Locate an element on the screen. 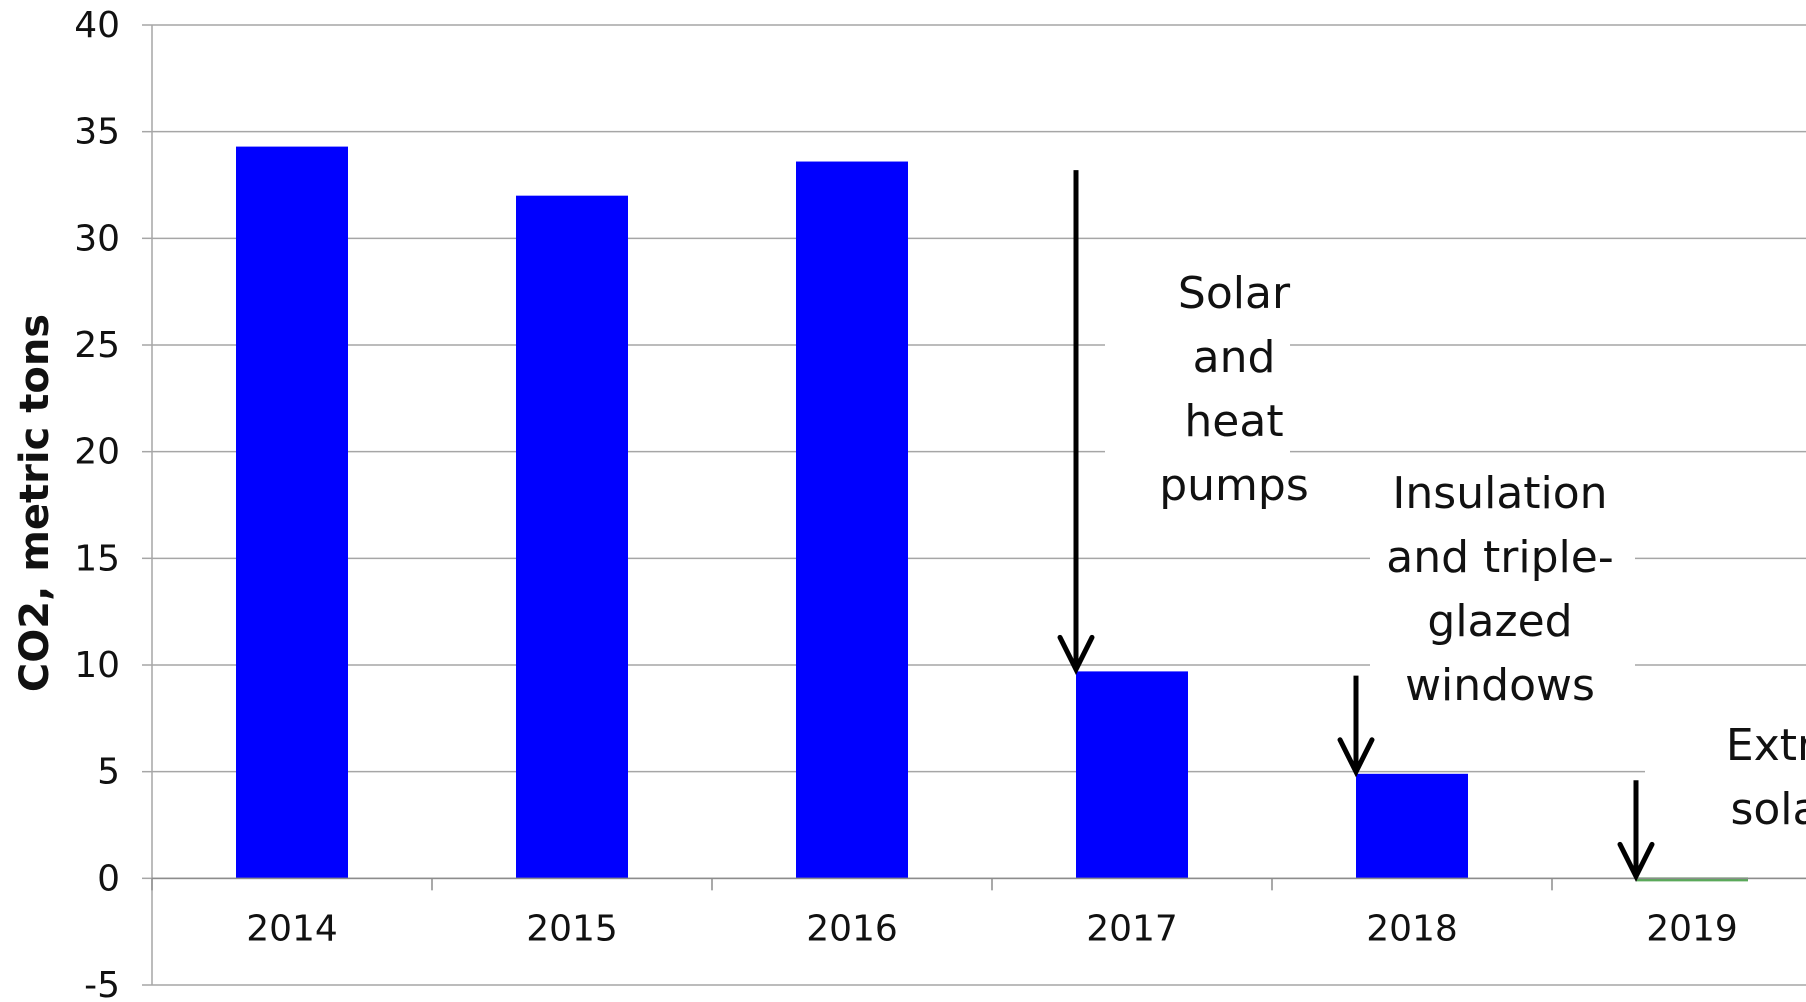 The image size is (1806, 1002). annotation-2019: Extra solar is located at coordinates (1711, 793).